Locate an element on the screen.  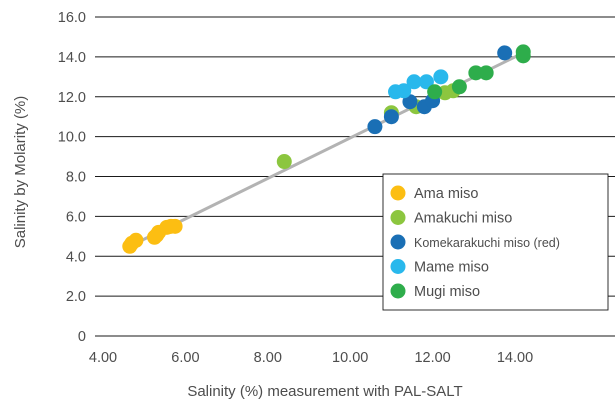
x-tick-label: 10.00 is located at coordinates (350, 358).